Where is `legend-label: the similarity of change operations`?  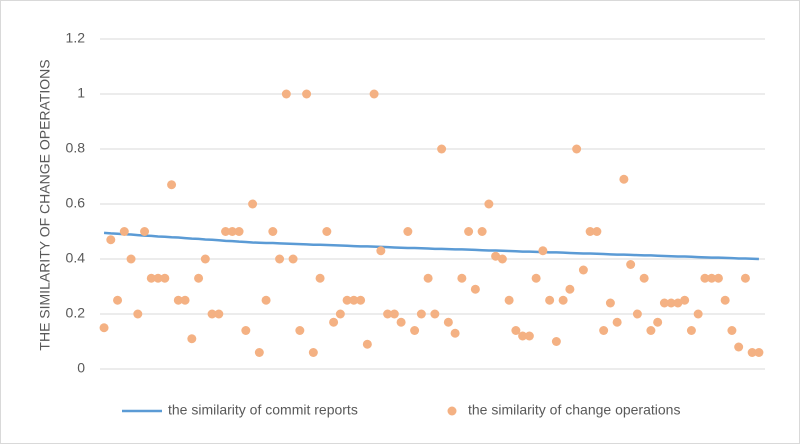 legend-label: the similarity of change operations is located at coordinates (574, 410).